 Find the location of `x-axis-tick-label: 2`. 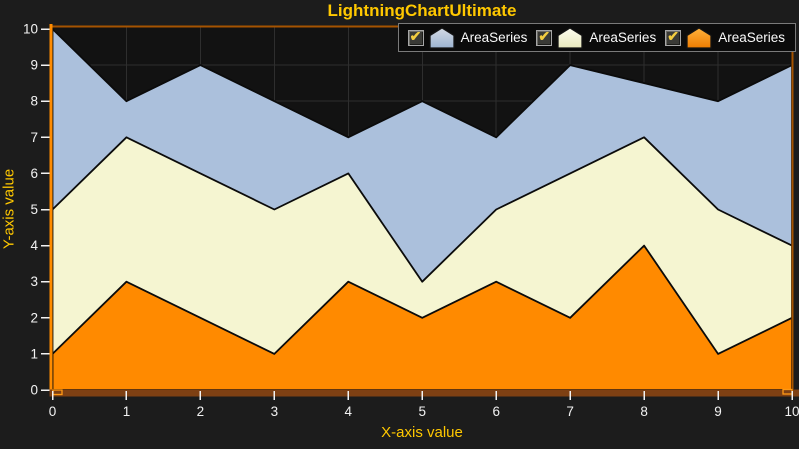

x-axis-tick-label: 2 is located at coordinates (201, 411).